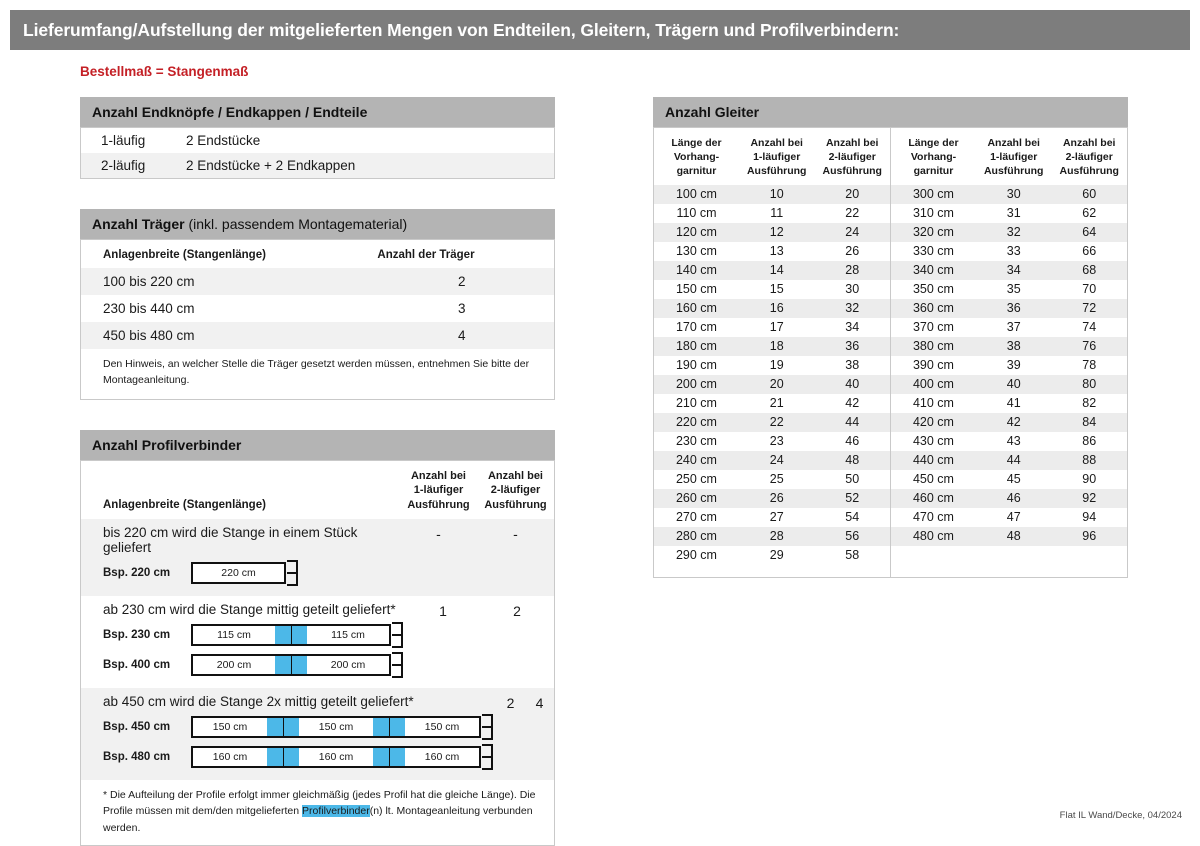  Describe the element at coordinates (1013, 403) in the screenshot. I see `gleiter-count-1laufig: 41` at that location.